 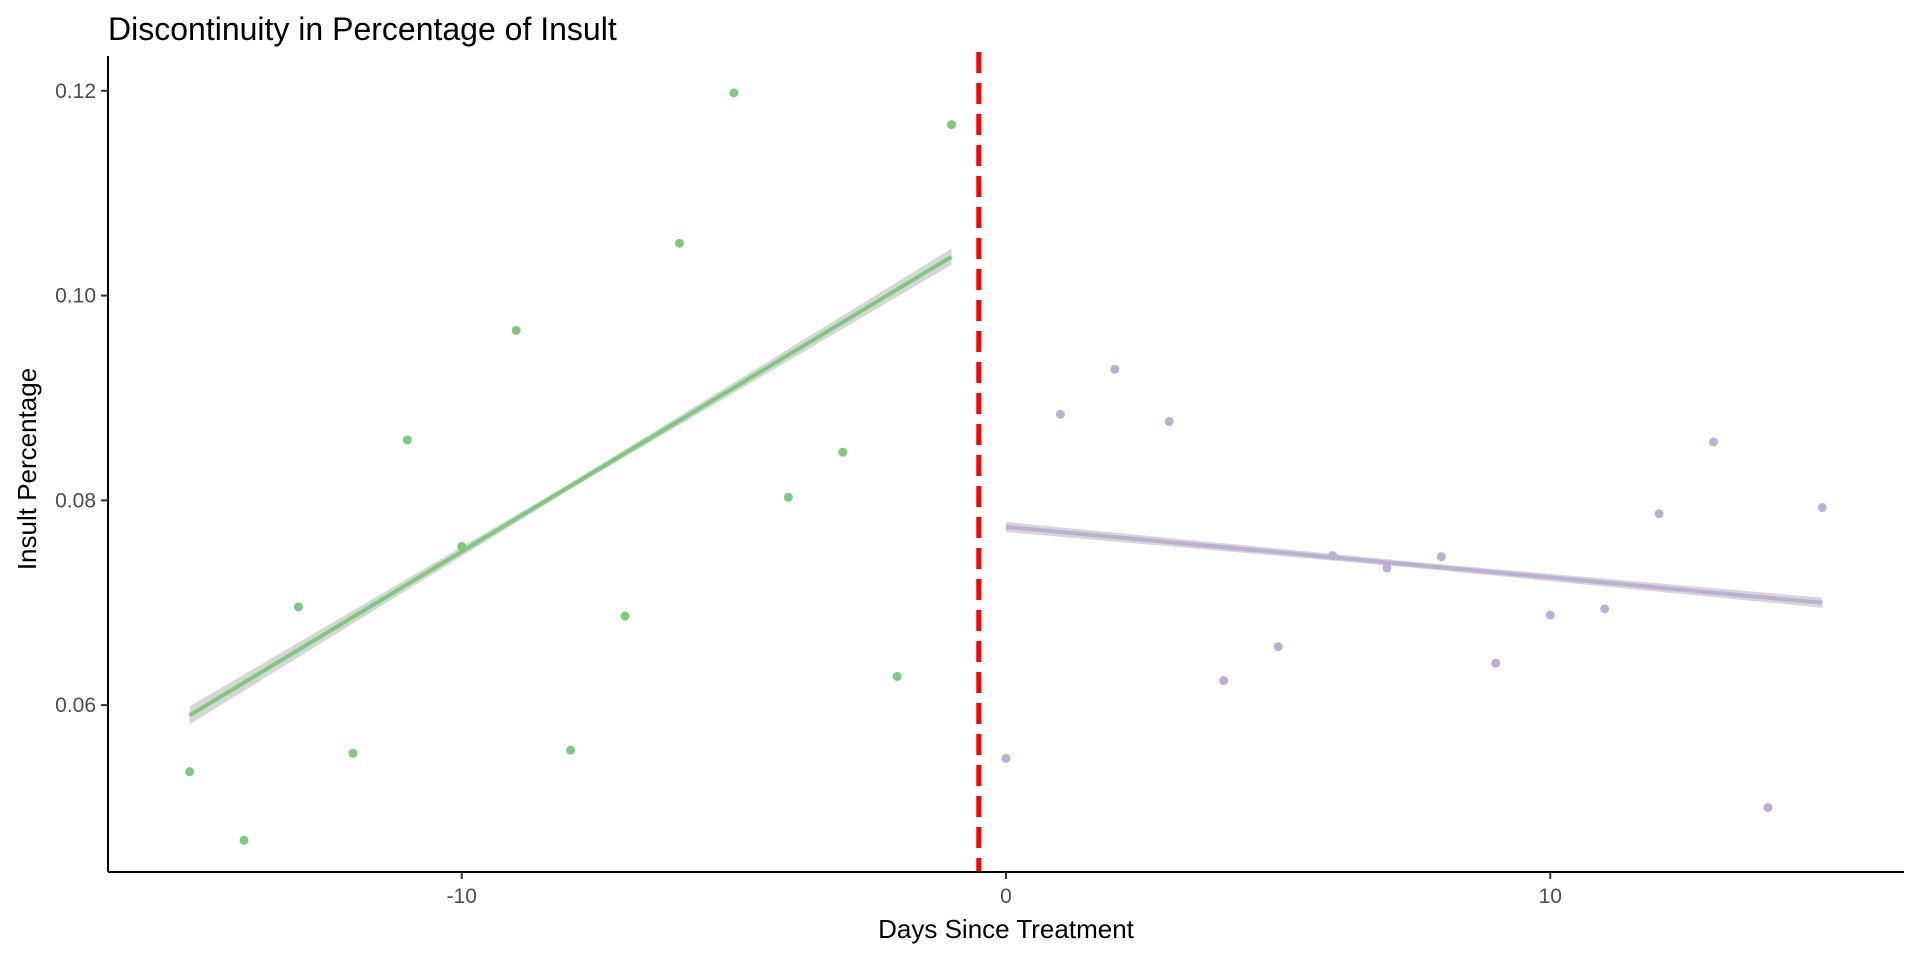 I want to click on x-tick-label: 10, so click(x=1550, y=896).